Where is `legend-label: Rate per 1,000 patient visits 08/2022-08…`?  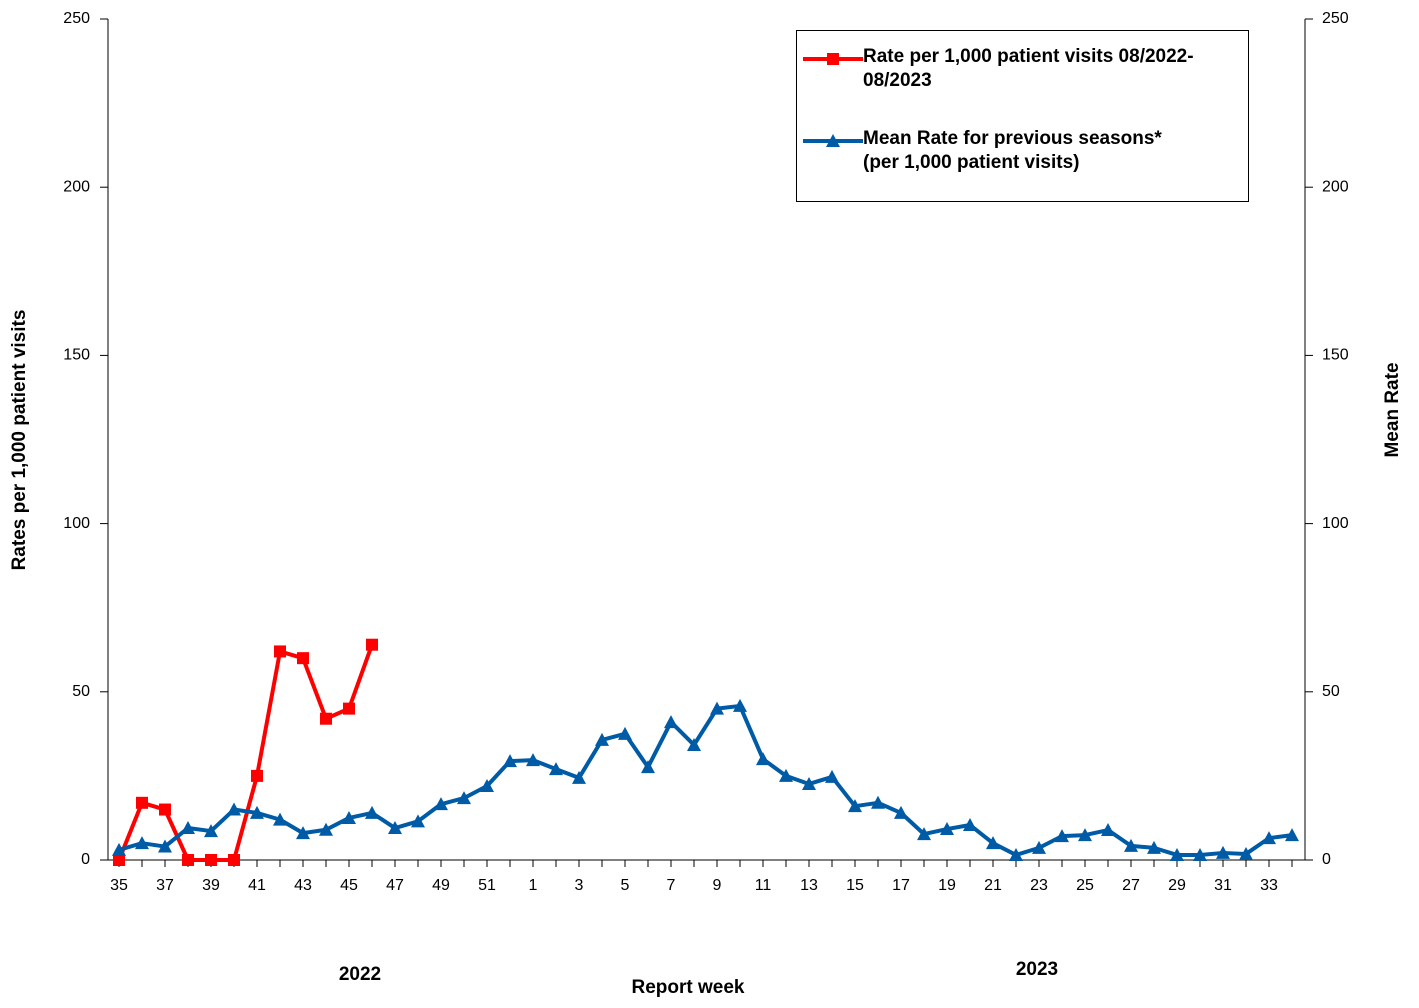
legend-label: Rate per 1,000 patient visits 08/2022-08… is located at coordinates (1028, 68).